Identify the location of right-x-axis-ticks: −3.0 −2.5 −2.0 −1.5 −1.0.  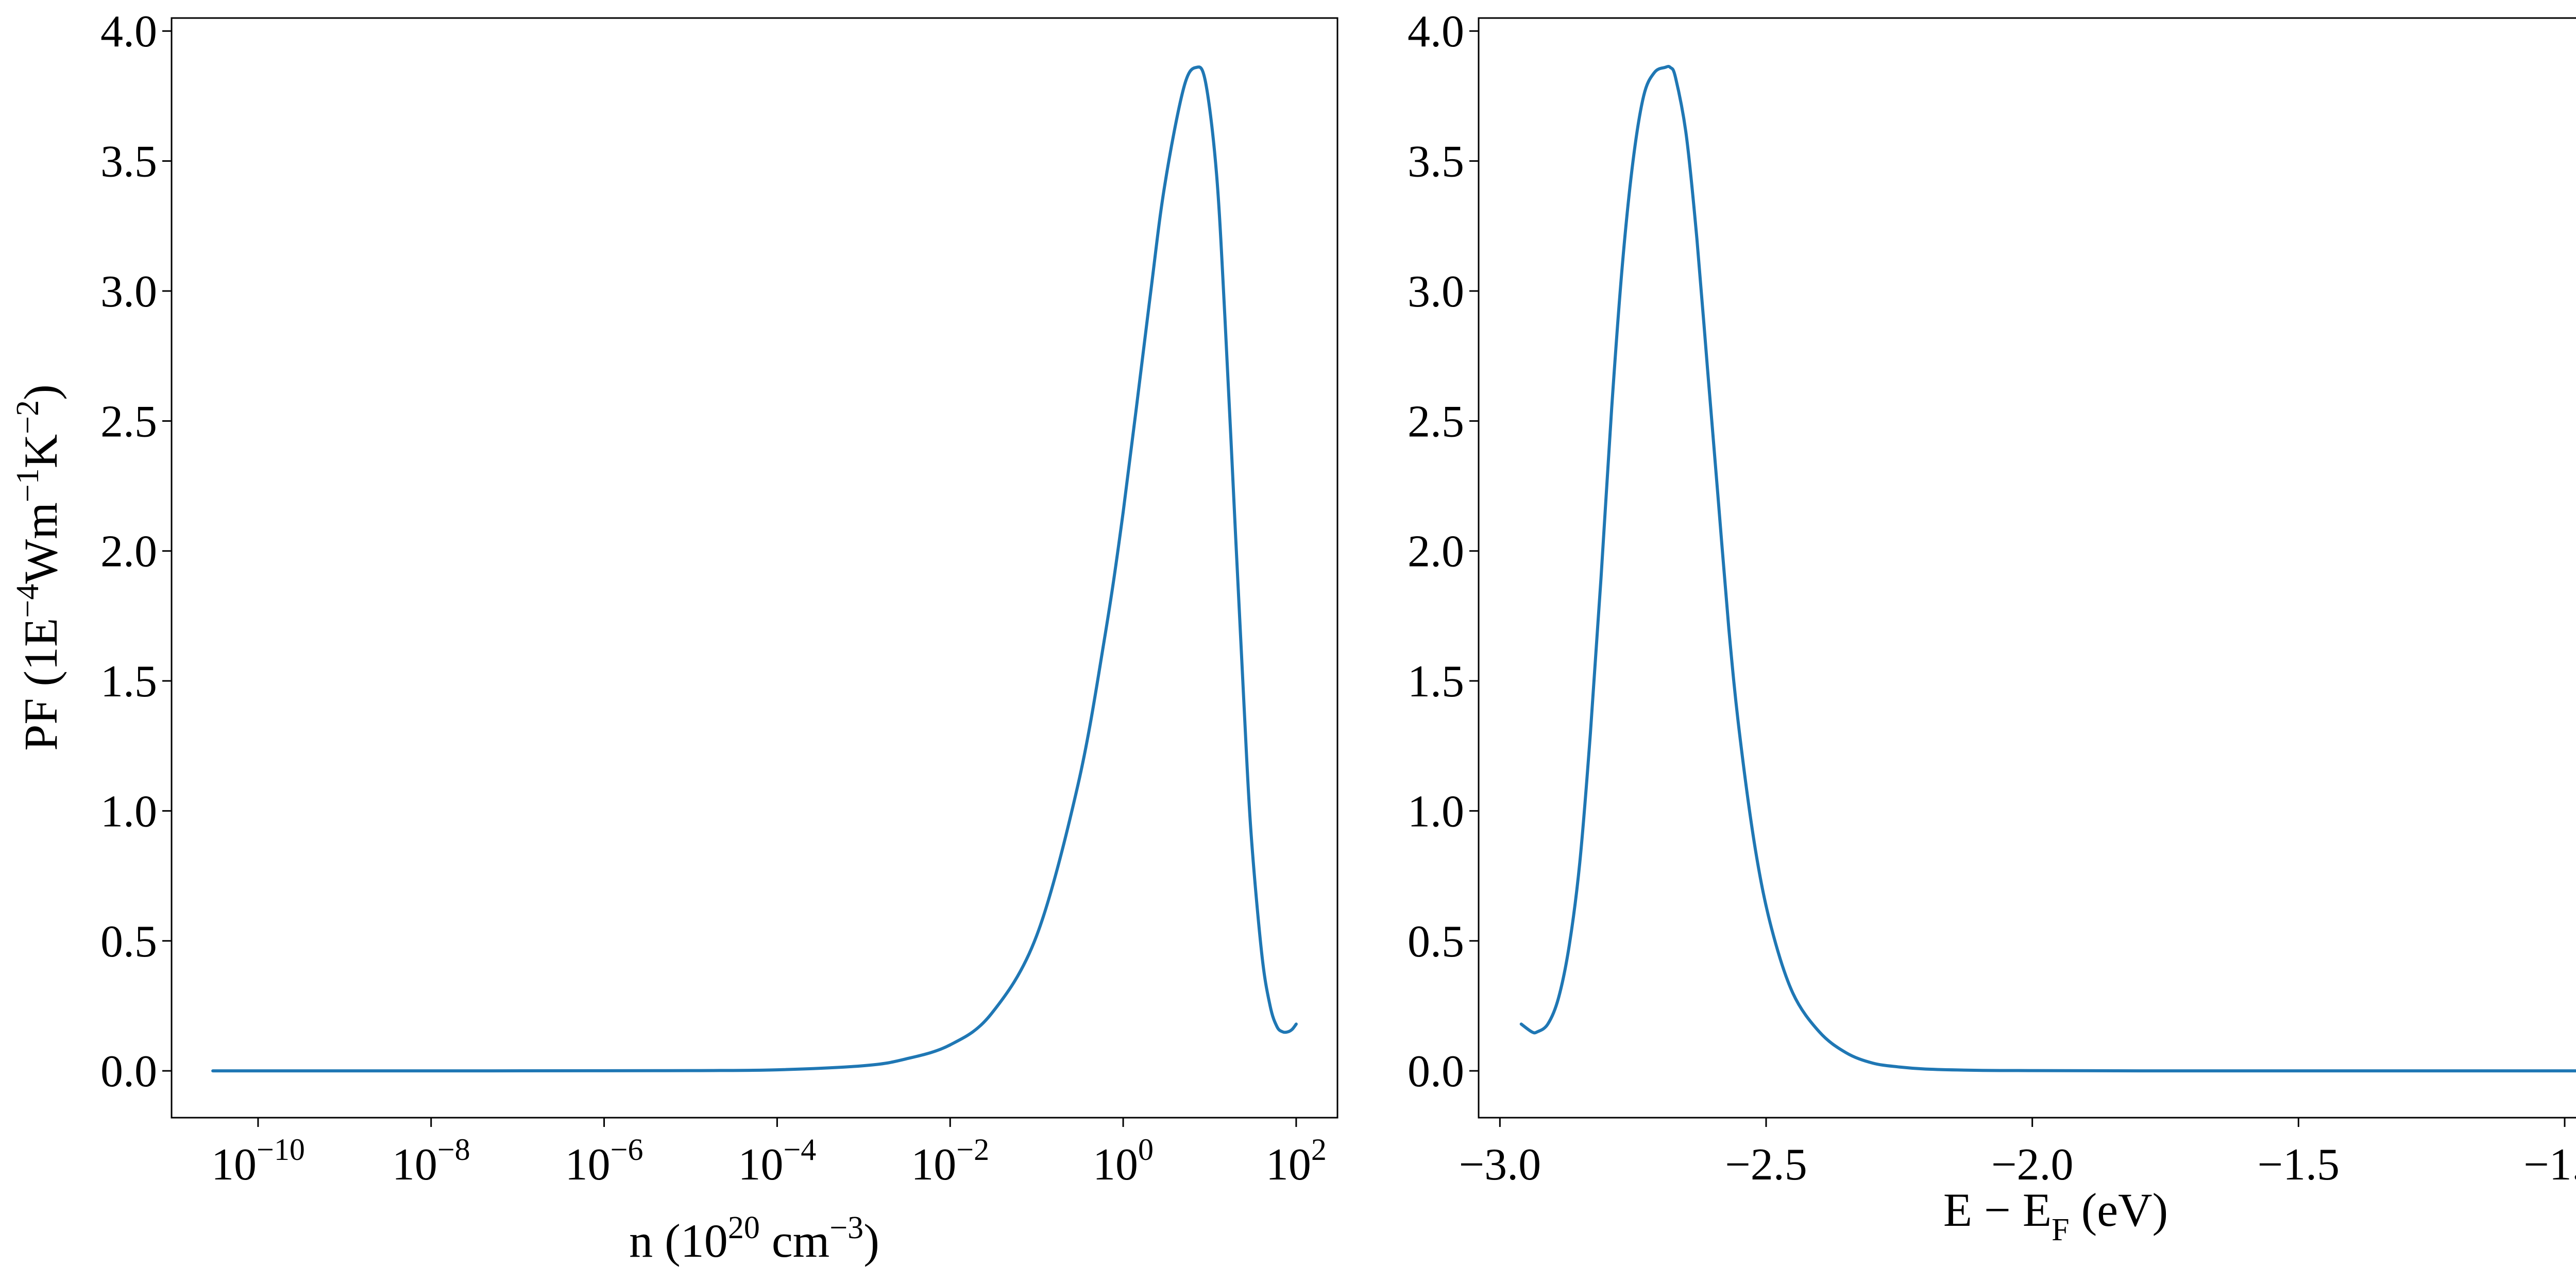
(2017, 1154).